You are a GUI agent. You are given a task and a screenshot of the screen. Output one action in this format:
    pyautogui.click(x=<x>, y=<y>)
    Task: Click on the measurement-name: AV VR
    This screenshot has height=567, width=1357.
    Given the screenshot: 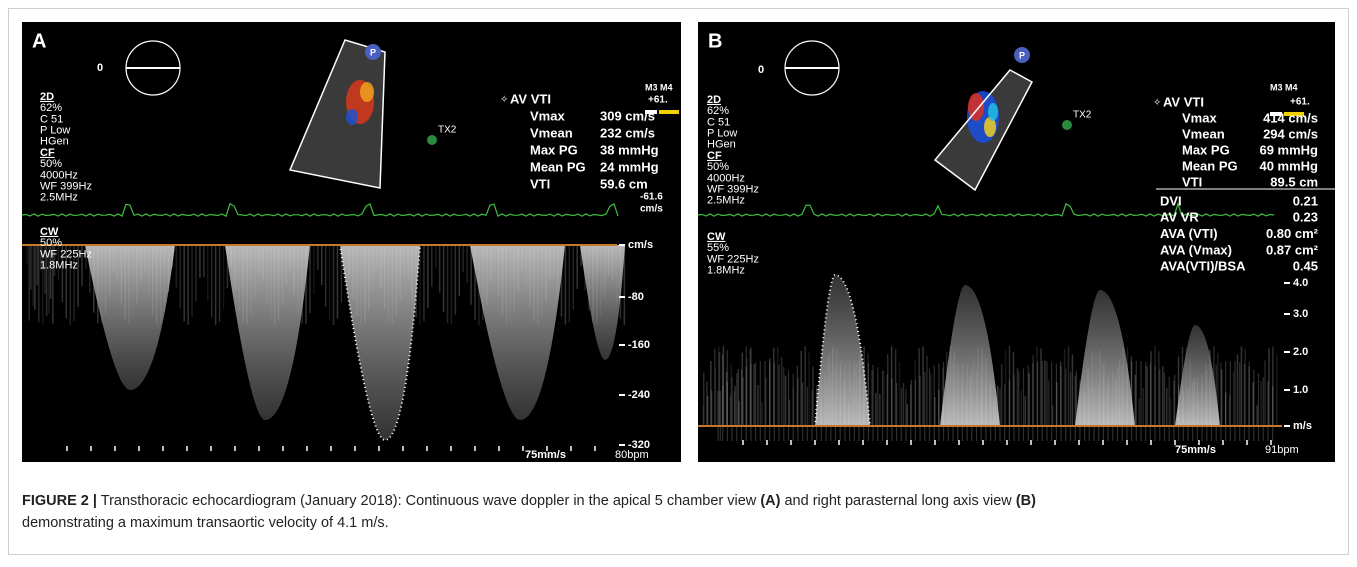 What is the action you would take?
    pyautogui.click(x=1179, y=217)
    